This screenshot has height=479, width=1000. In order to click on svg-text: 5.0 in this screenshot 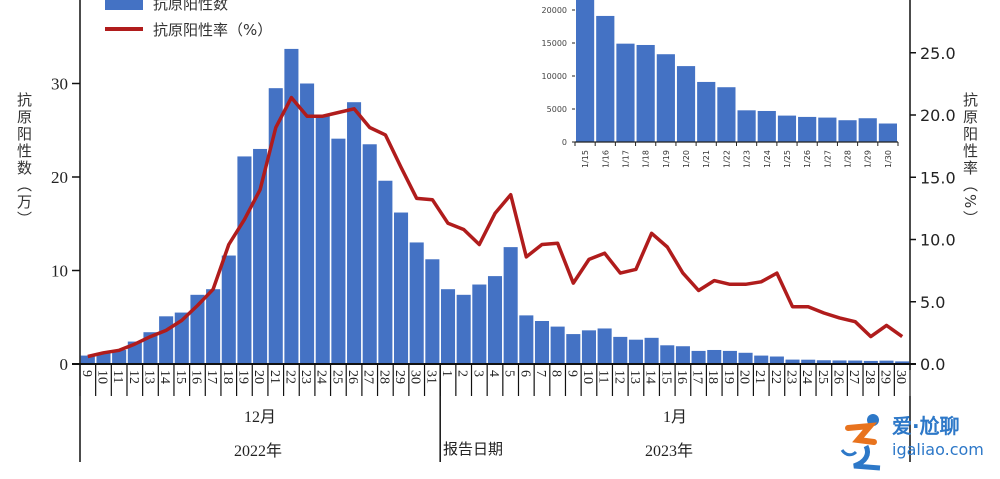, I will do `click(932, 302)`.